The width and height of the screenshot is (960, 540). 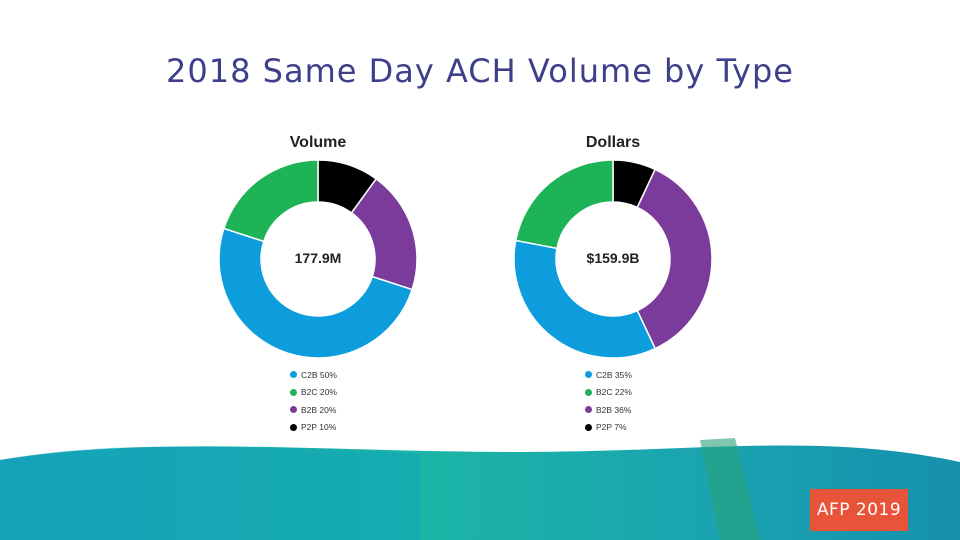 I want to click on dollars-legend-dot-b2b, so click(x=588, y=410).